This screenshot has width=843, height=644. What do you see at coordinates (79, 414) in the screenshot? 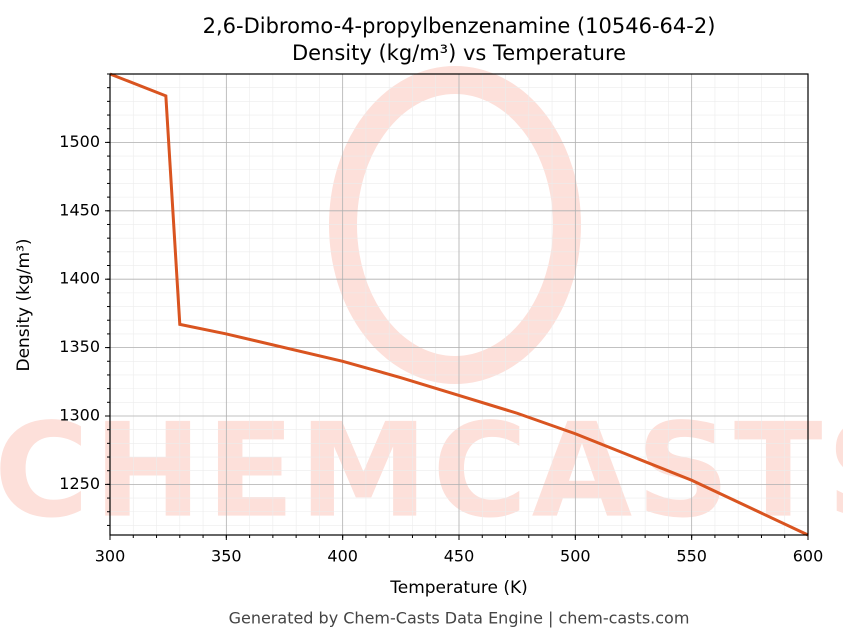
I see `y-tick-label: 1300` at bounding box center [79, 414].